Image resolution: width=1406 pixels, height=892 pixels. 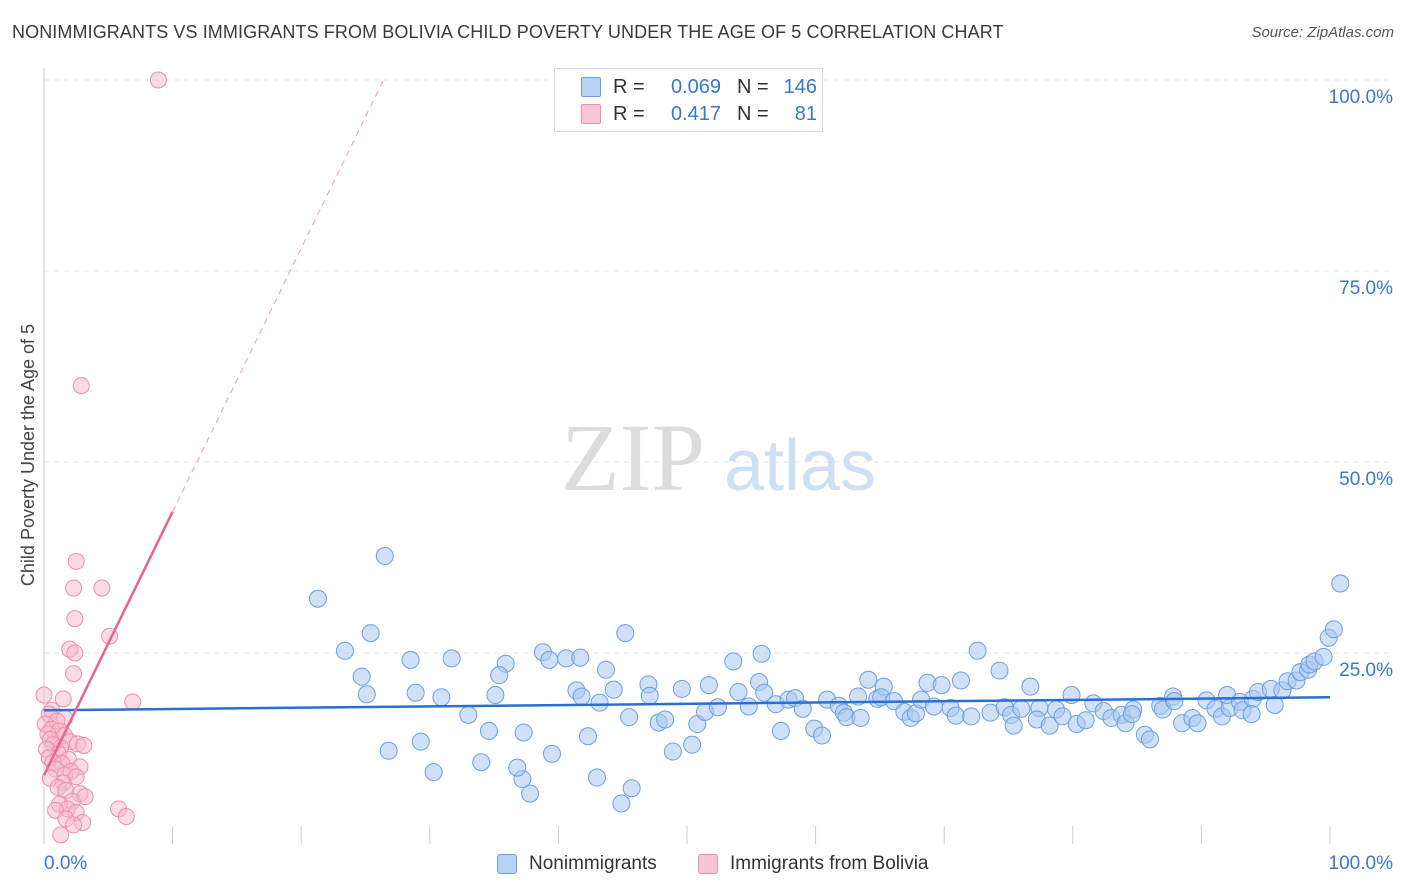 What do you see at coordinates (813, 864) in the screenshot?
I see `bottom-legend-bolivia: Immigrants from Bolivia` at bounding box center [813, 864].